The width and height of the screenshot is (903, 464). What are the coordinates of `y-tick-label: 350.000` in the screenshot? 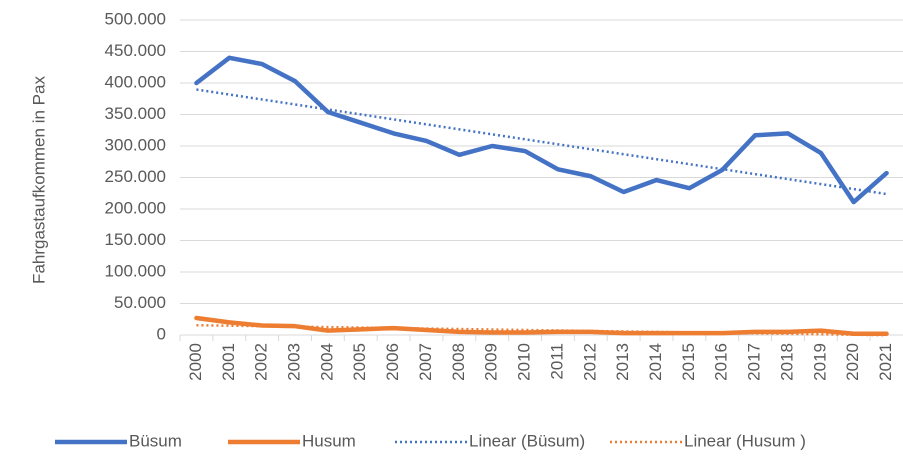 It's located at (135, 113).